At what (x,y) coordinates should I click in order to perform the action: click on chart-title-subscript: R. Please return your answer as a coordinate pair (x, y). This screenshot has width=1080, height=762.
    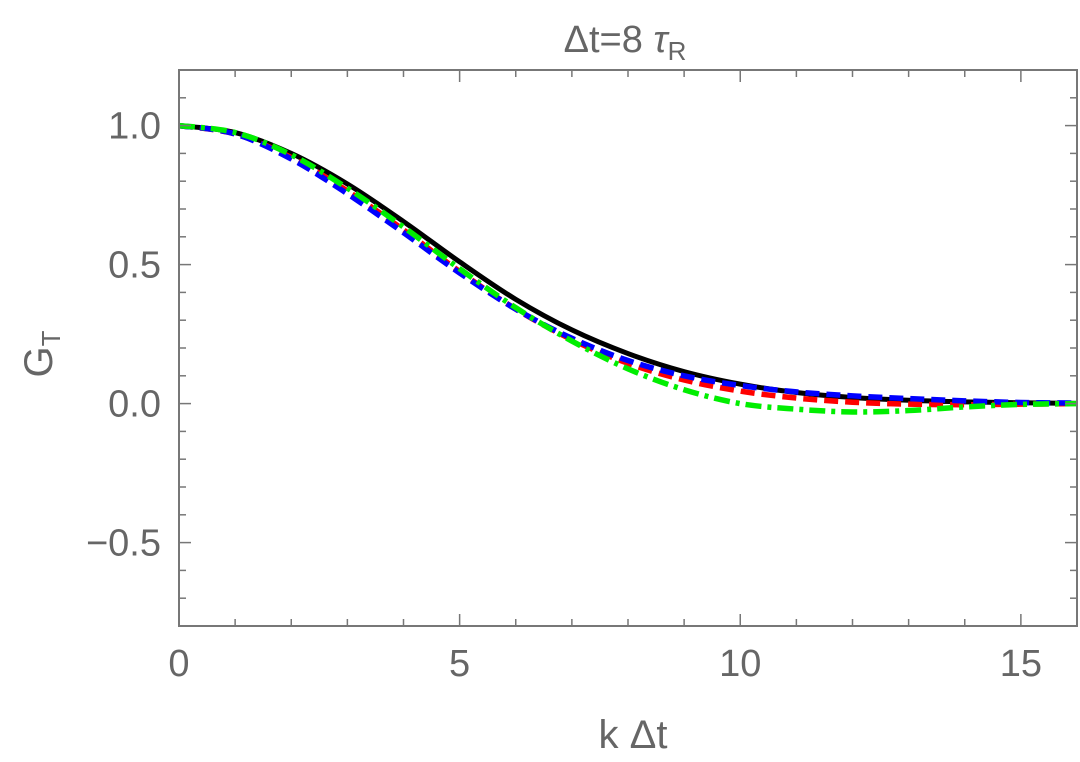
    Looking at the image, I should click on (677, 51).